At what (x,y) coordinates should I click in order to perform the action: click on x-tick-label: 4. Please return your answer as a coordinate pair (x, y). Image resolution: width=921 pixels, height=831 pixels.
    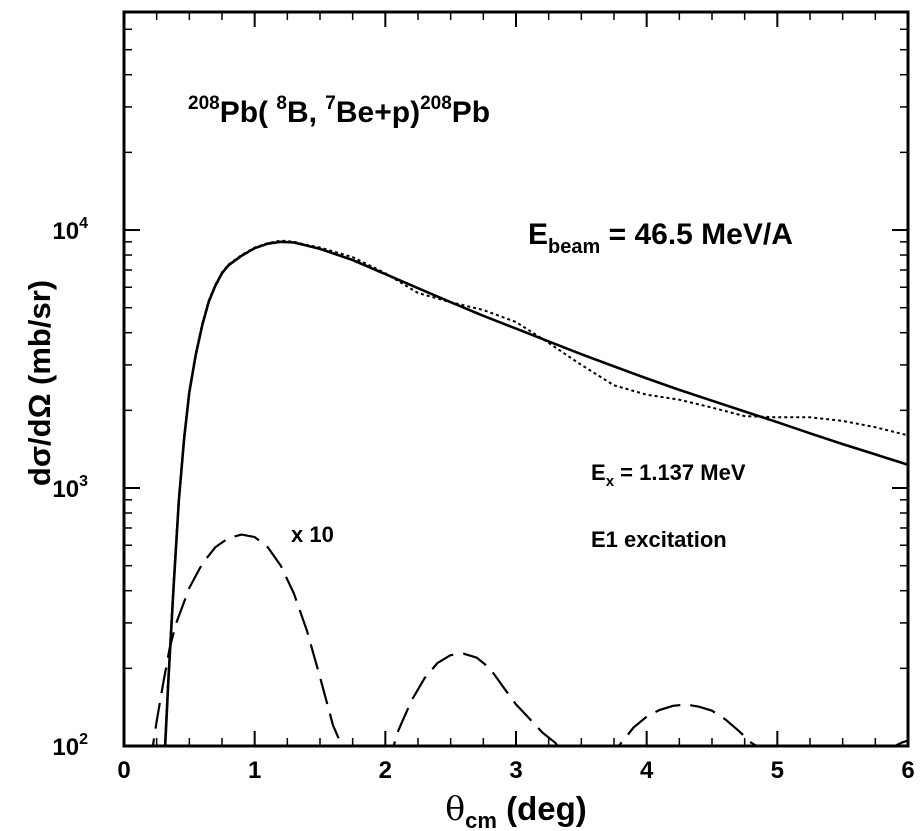
    Looking at the image, I should click on (647, 770).